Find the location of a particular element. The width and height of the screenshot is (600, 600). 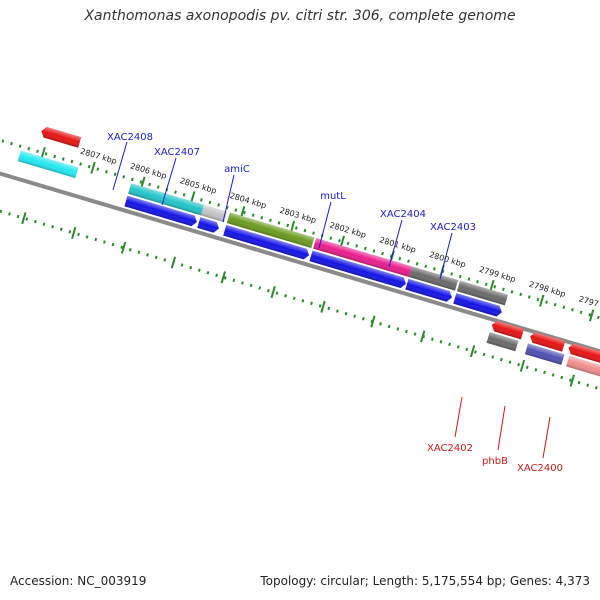

tick-label: 2800 kbp is located at coordinates (447, 259).